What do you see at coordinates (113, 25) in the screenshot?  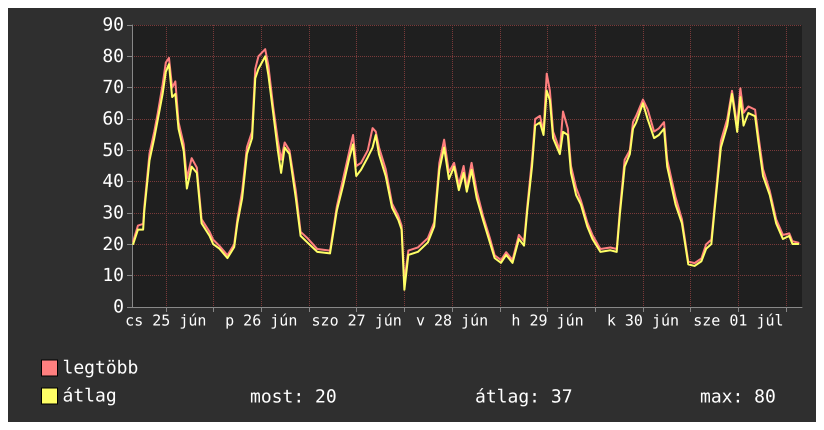 I see `y-tick-label: 90` at bounding box center [113, 25].